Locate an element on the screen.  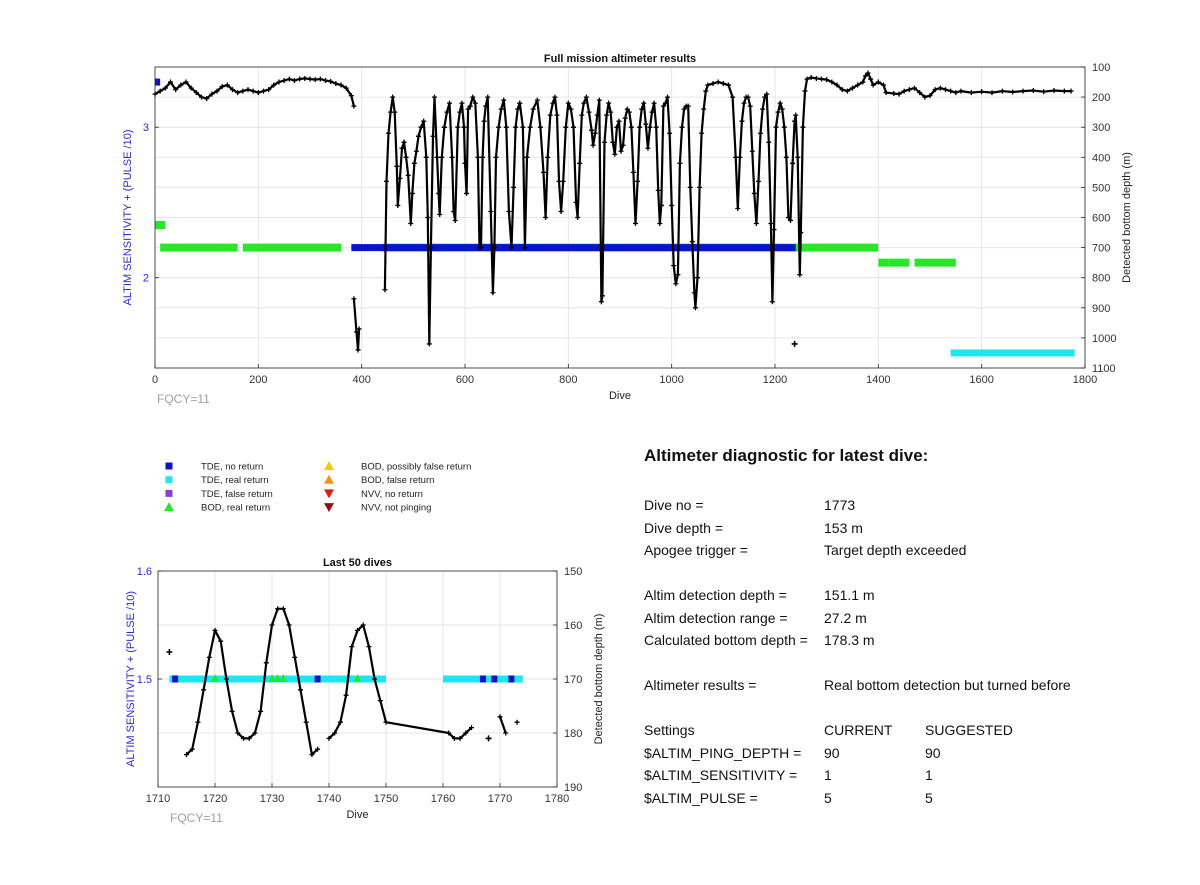
y-right-tick-label: 170 is located at coordinates (573, 680).